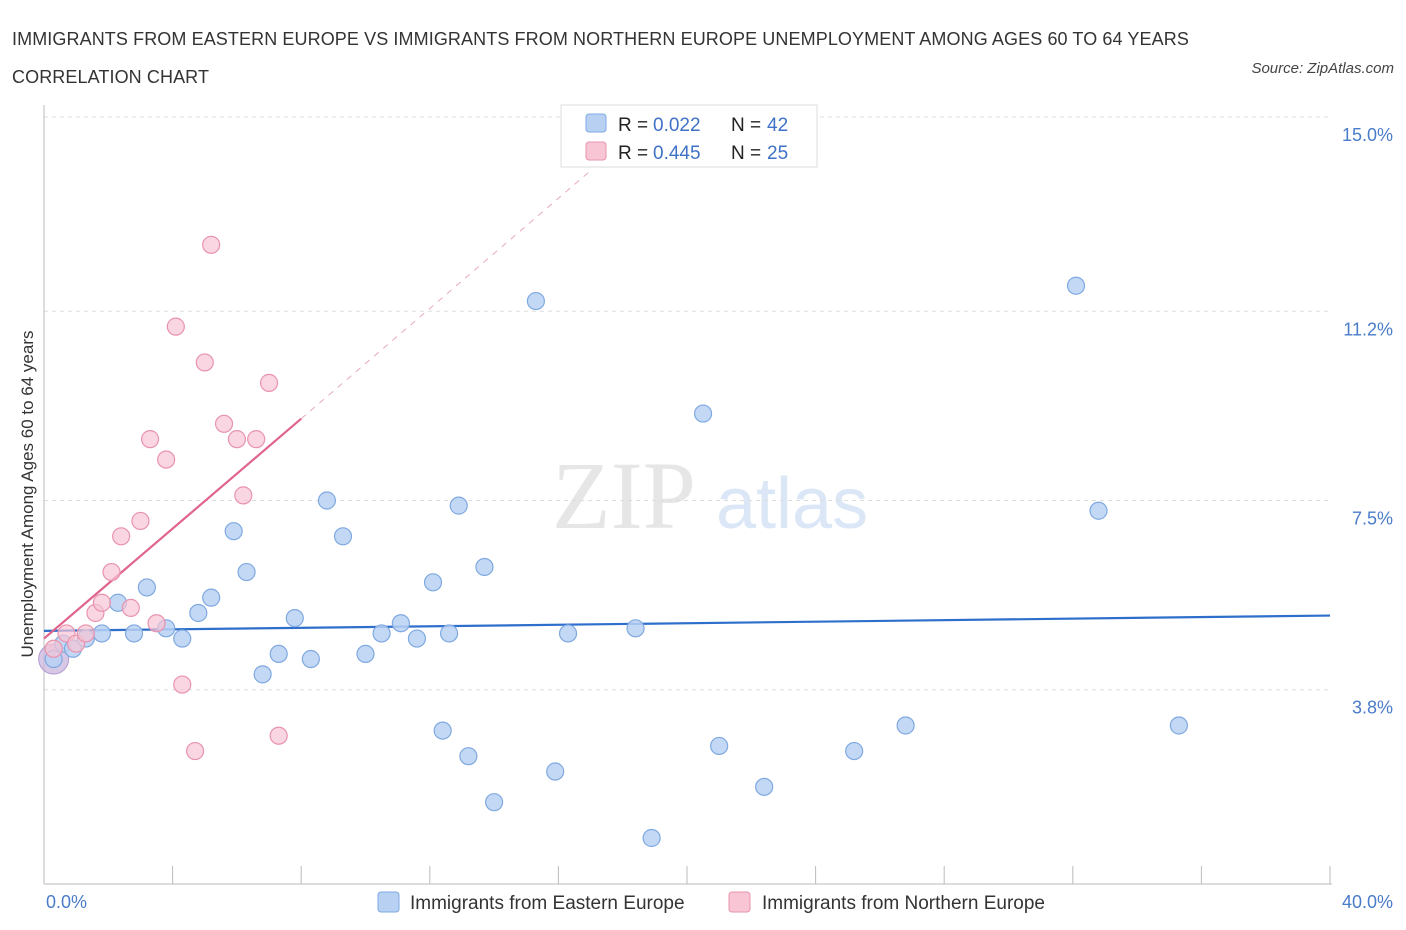  What do you see at coordinates (1368, 329) in the screenshot?
I see `y-tick-label-2: 11.2%` at bounding box center [1368, 329].